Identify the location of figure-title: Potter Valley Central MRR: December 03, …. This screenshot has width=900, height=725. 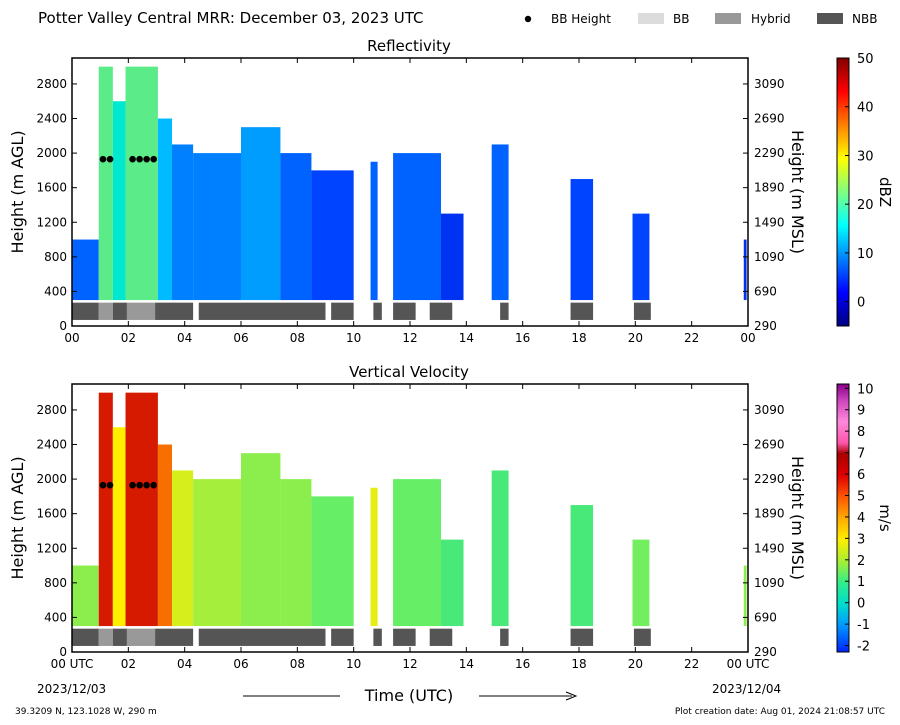
(231, 18).